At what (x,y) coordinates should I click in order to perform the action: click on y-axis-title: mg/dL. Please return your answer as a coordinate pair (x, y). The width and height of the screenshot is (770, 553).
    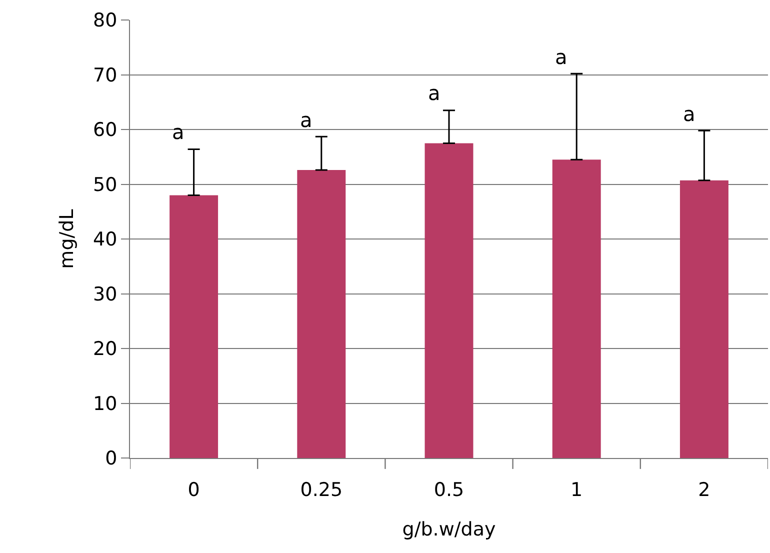
    Looking at the image, I should click on (67, 238).